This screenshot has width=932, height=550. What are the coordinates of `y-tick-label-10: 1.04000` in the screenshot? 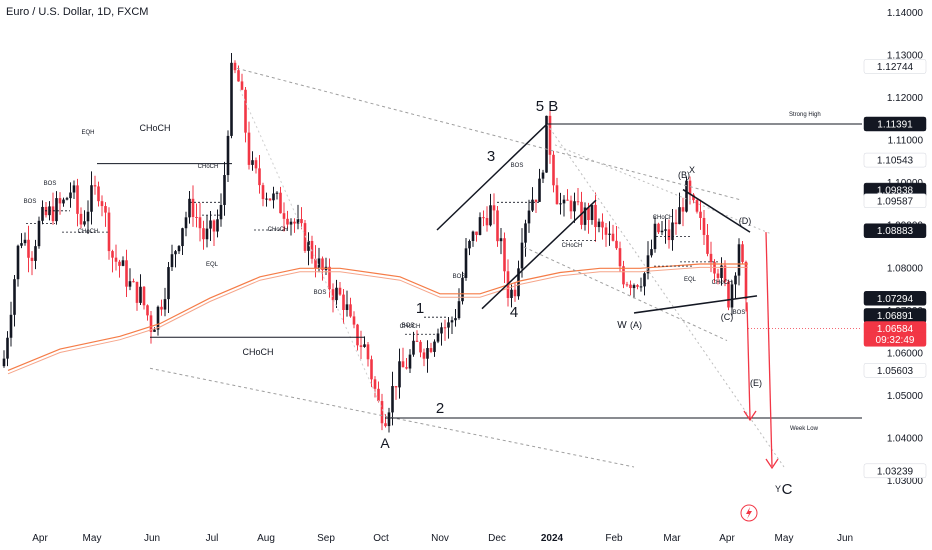 It's located at (905, 438).